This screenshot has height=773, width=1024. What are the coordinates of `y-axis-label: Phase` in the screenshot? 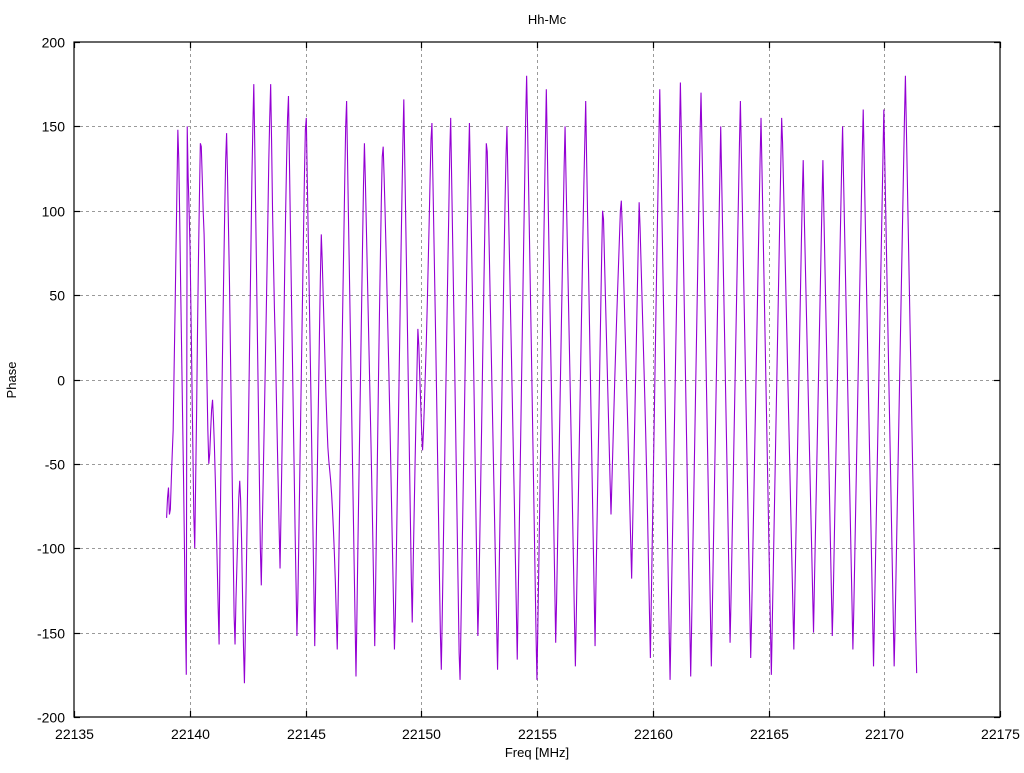 It's located at (11, 380).